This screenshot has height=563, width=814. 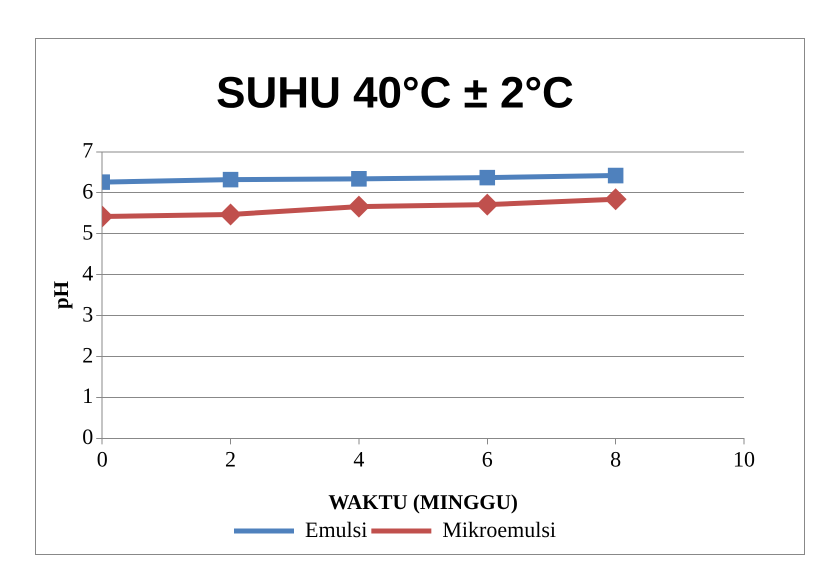 I want to click on y-tick-label: 4, so click(x=88, y=273).